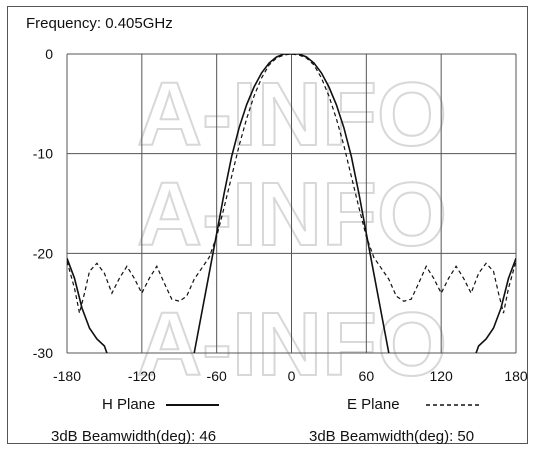 Image resolution: width=537 pixels, height=450 pixels. I want to click on y-tick-label: -20, so click(43, 253).